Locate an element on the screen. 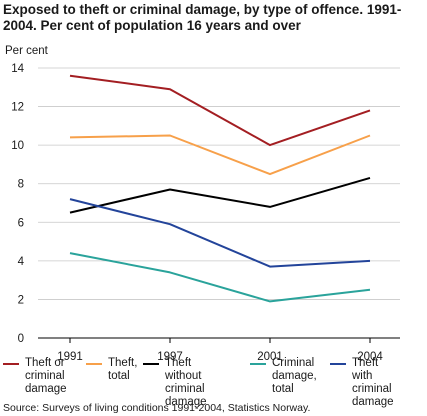 This screenshot has height=416, width=427. x-axis-ticks: 1991 1997 2001 2004 is located at coordinates (220, 350).